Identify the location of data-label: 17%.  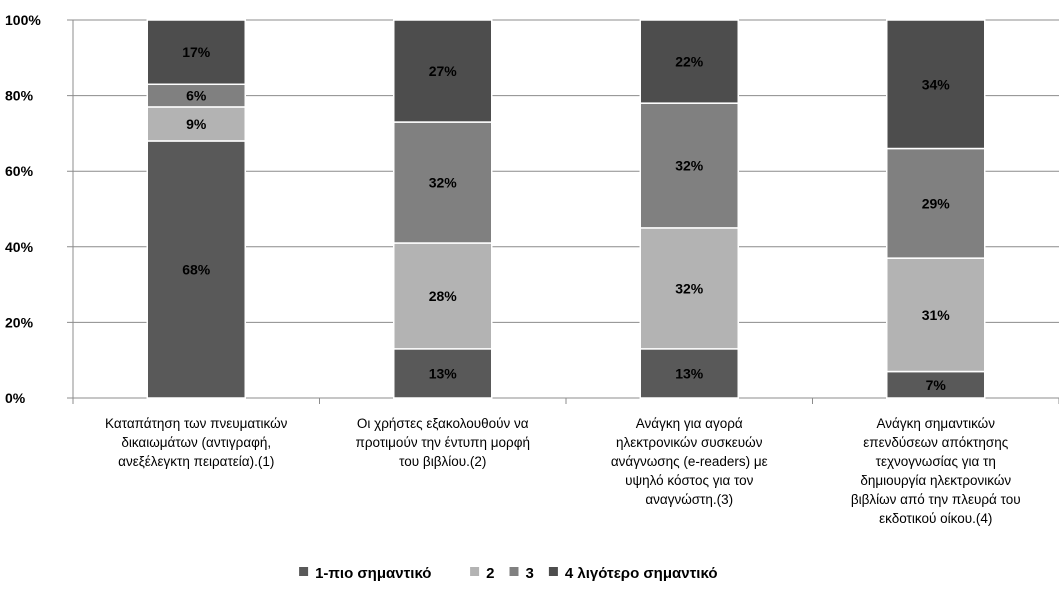
(196, 52).